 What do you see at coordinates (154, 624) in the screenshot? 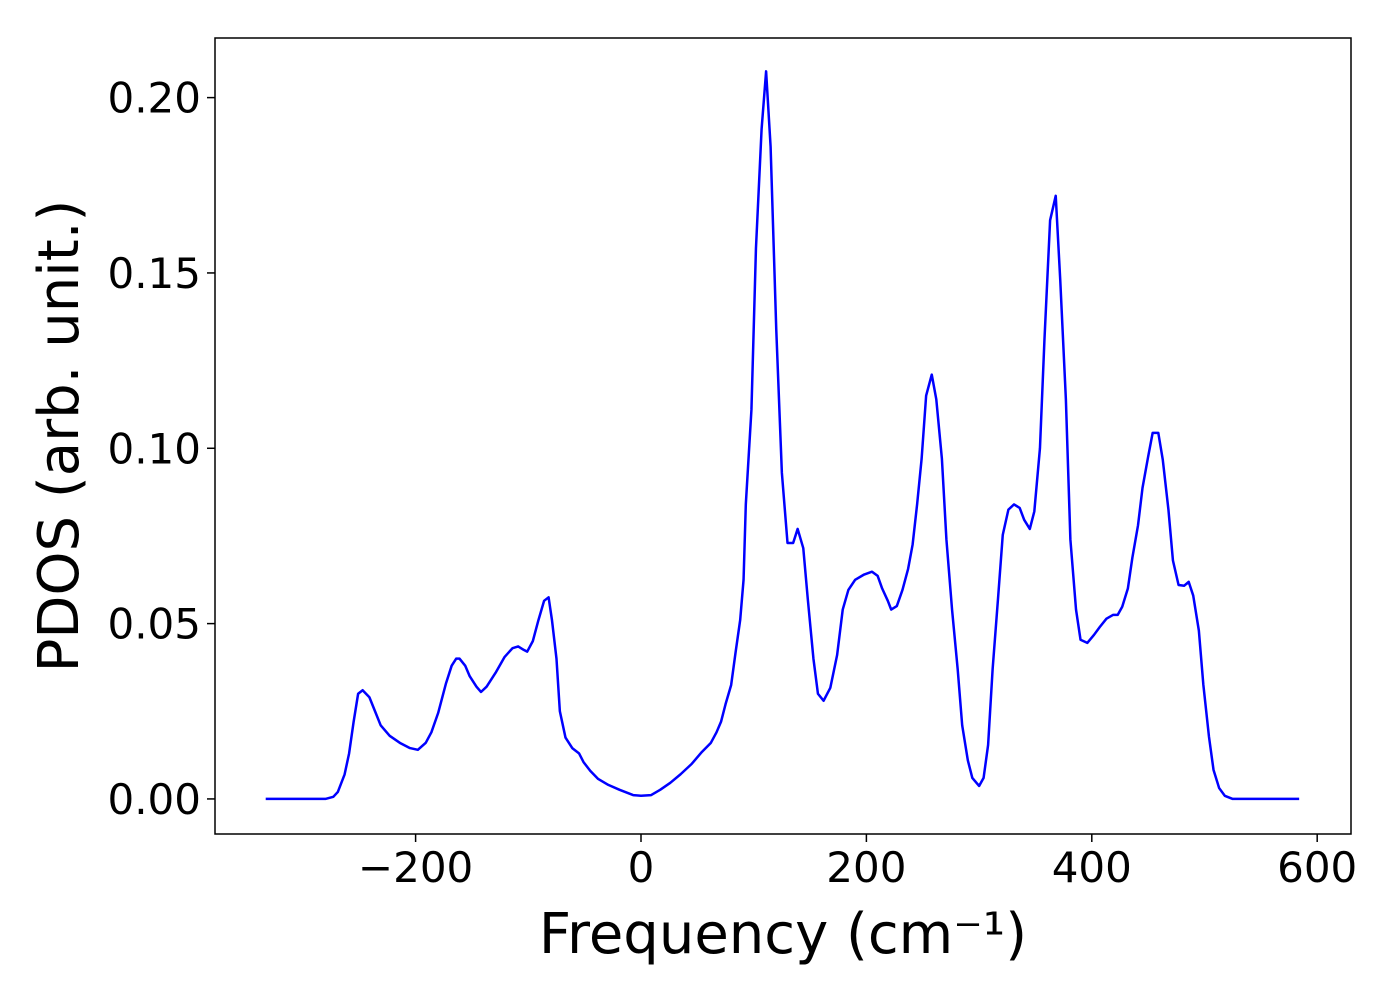
I see `y-tick-label: 0.05` at bounding box center [154, 624].